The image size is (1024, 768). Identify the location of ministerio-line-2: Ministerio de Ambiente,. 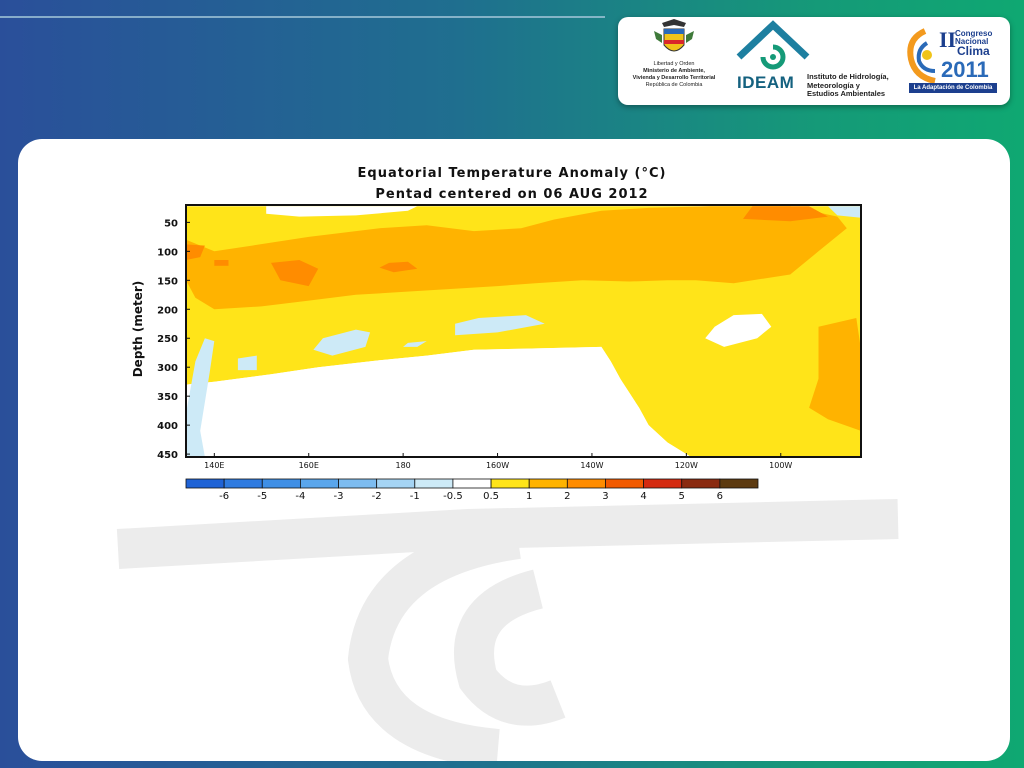
(674, 71).